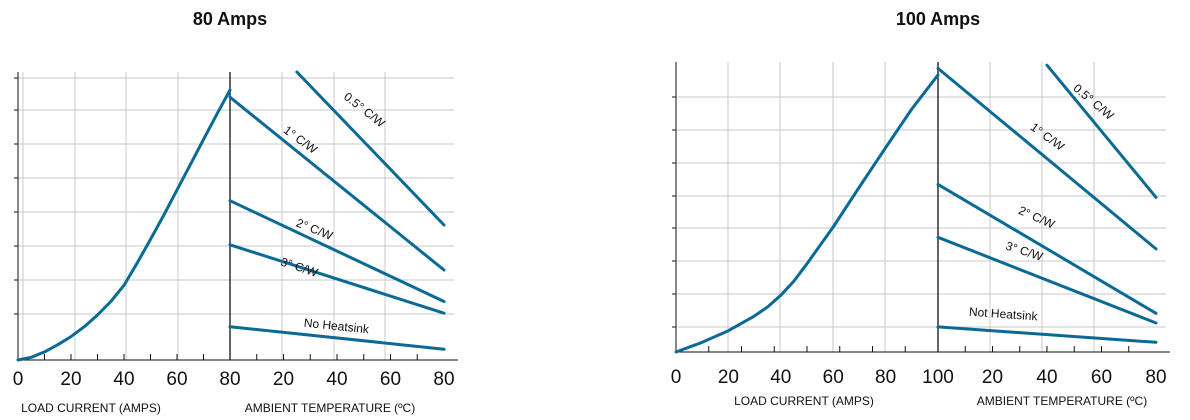 This screenshot has width=1190, height=420. Describe the element at coordinates (336, 326) in the screenshot. I see `series-label: No Heatsink` at that location.